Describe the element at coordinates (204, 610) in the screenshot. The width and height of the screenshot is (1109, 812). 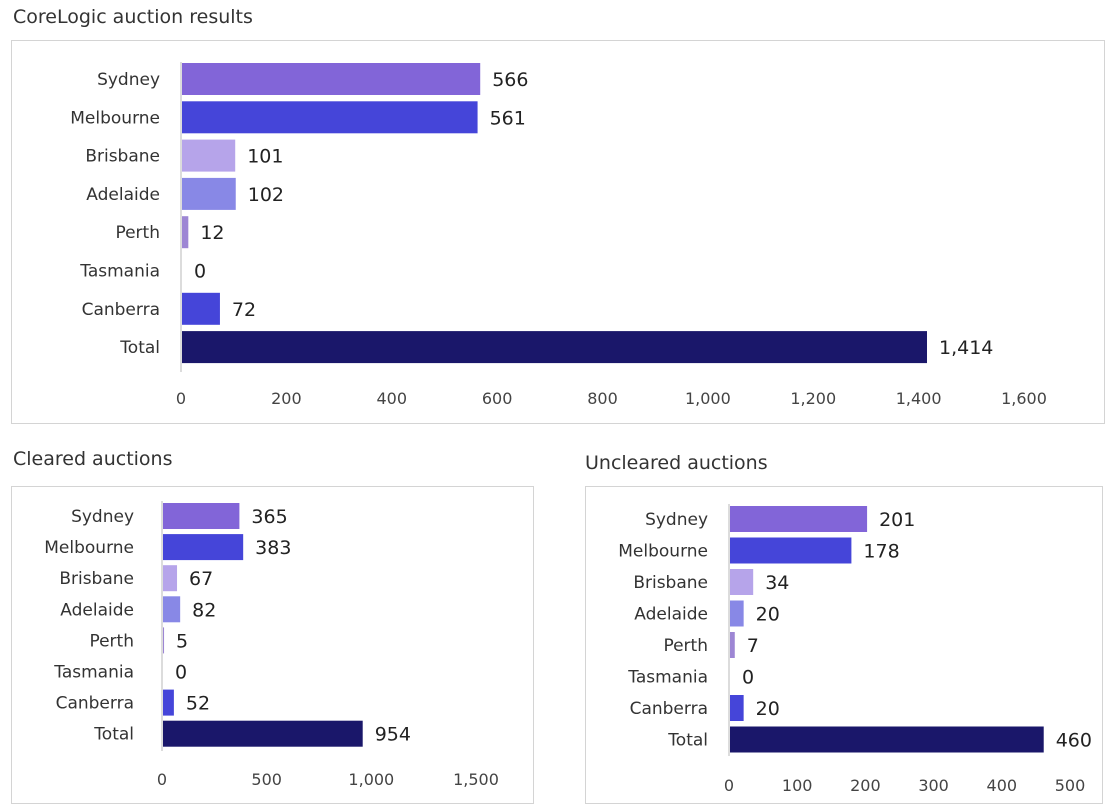
I see `data-label: 82` at that location.